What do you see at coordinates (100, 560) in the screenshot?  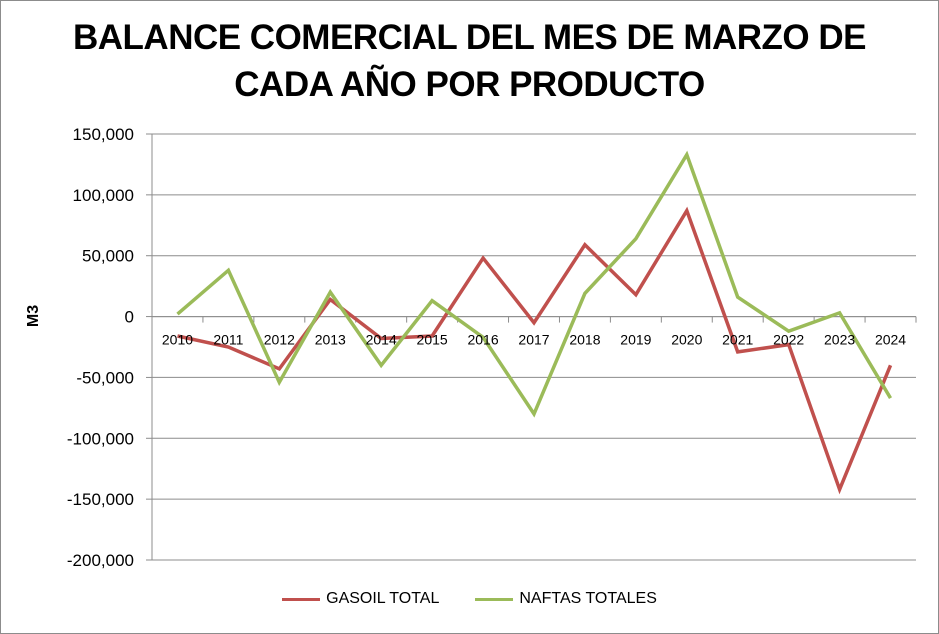 I see `y-tick-label: -200,000` at bounding box center [100, 560].